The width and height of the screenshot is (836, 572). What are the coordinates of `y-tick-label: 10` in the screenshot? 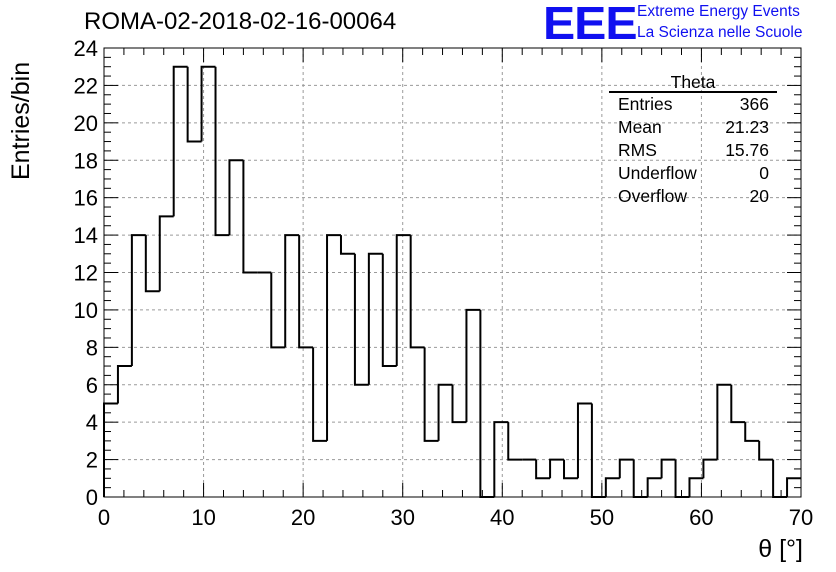 It's located at (86, 310).